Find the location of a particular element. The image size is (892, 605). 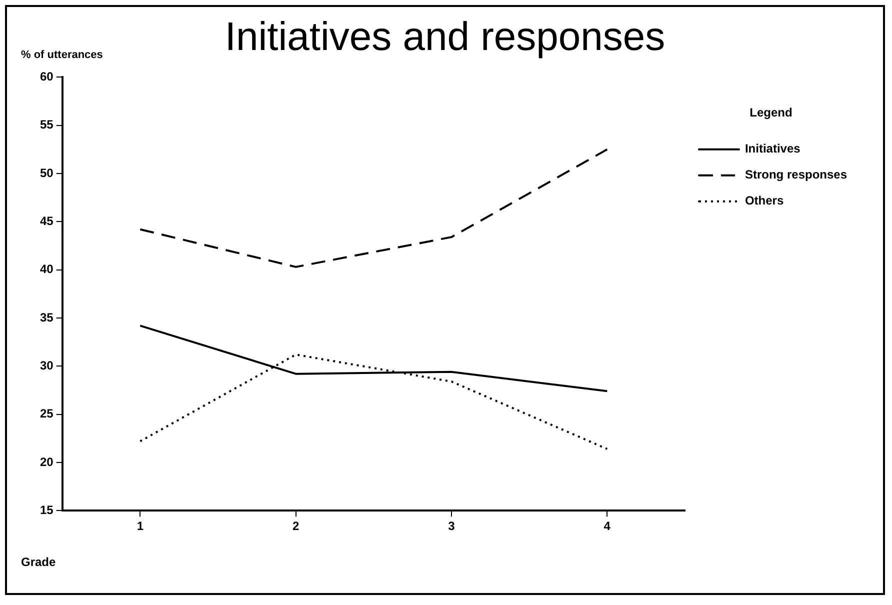

y-axis-title: % of utterances is located at coordinates (62, 55).